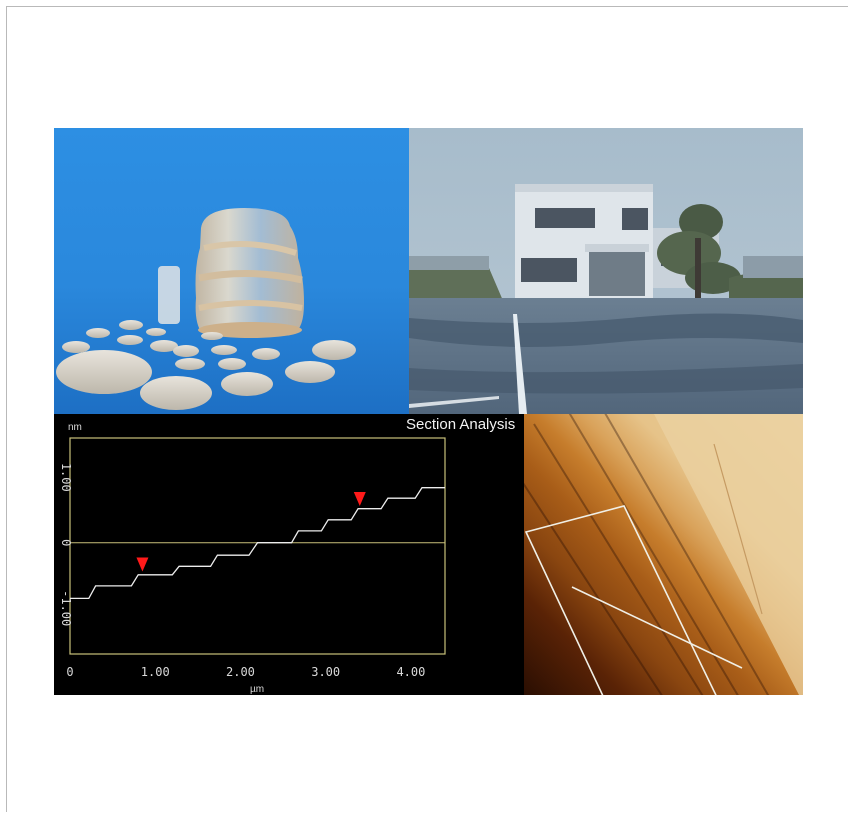 The height and width of the screenshot is (813, 849). What do you see at coordinates (75, 427) in the screenshot?
I see `y-unit-label: nm` at bounding box center [75, 427].